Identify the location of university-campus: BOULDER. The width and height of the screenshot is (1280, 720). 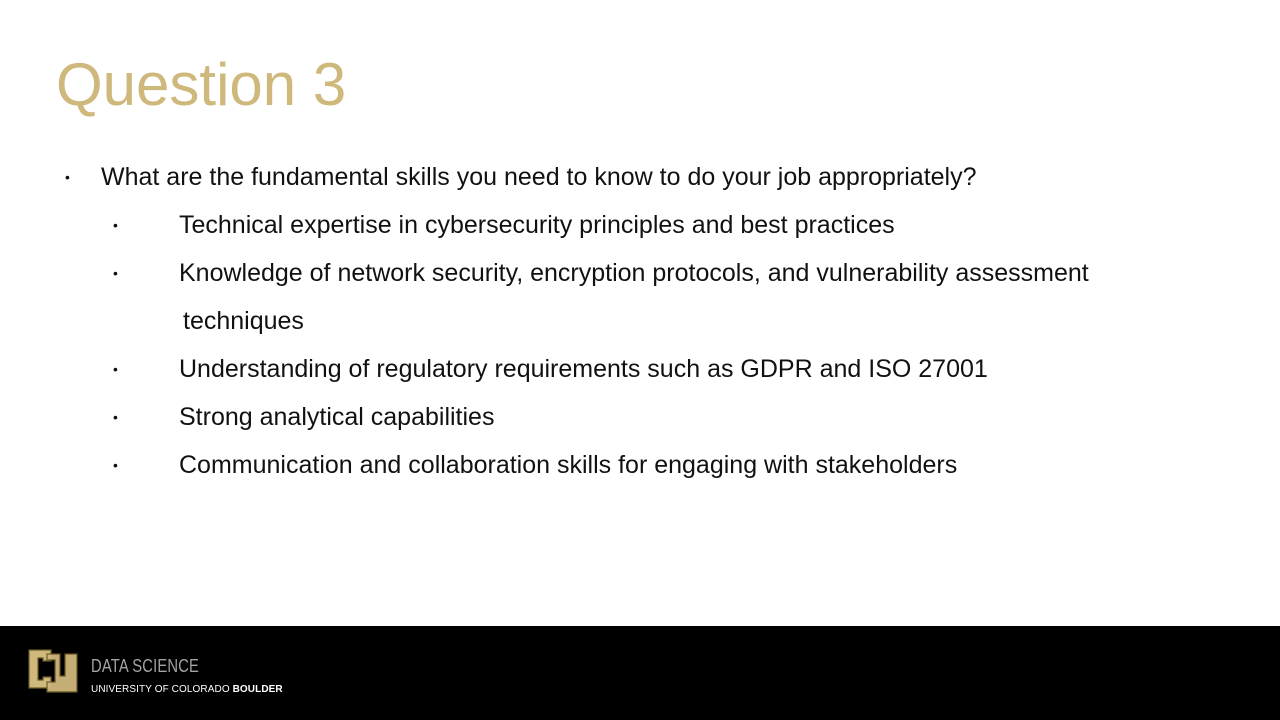
(257, 689).